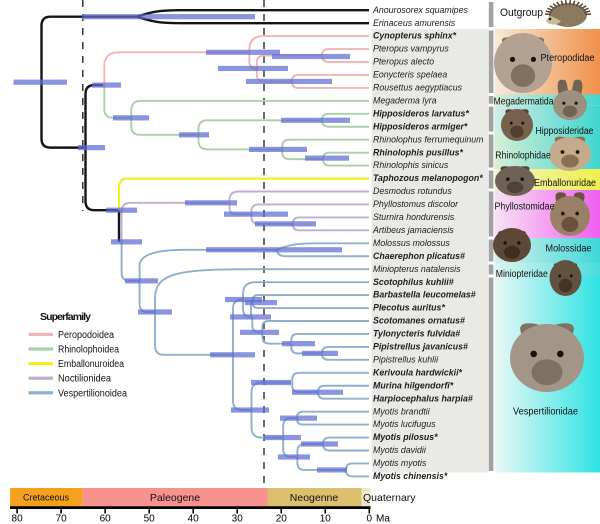 This screenshot has height=524, width=600. What do you see at coordinates (370, 519) in the screenshot?
I see `svg-text: 0` at bounding box center [370, 519].